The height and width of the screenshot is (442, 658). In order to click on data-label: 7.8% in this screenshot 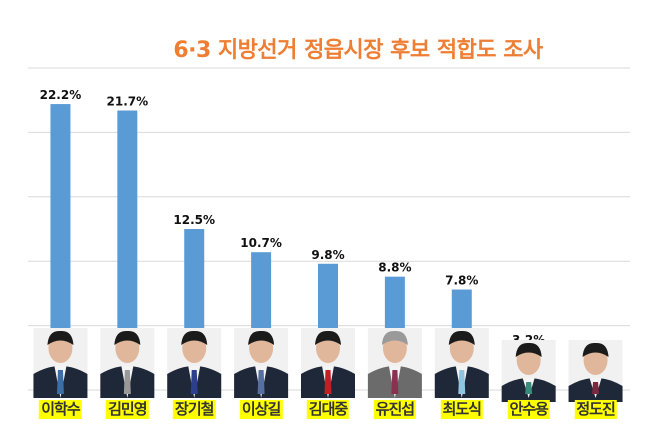, I will do `click(461, 281)`.